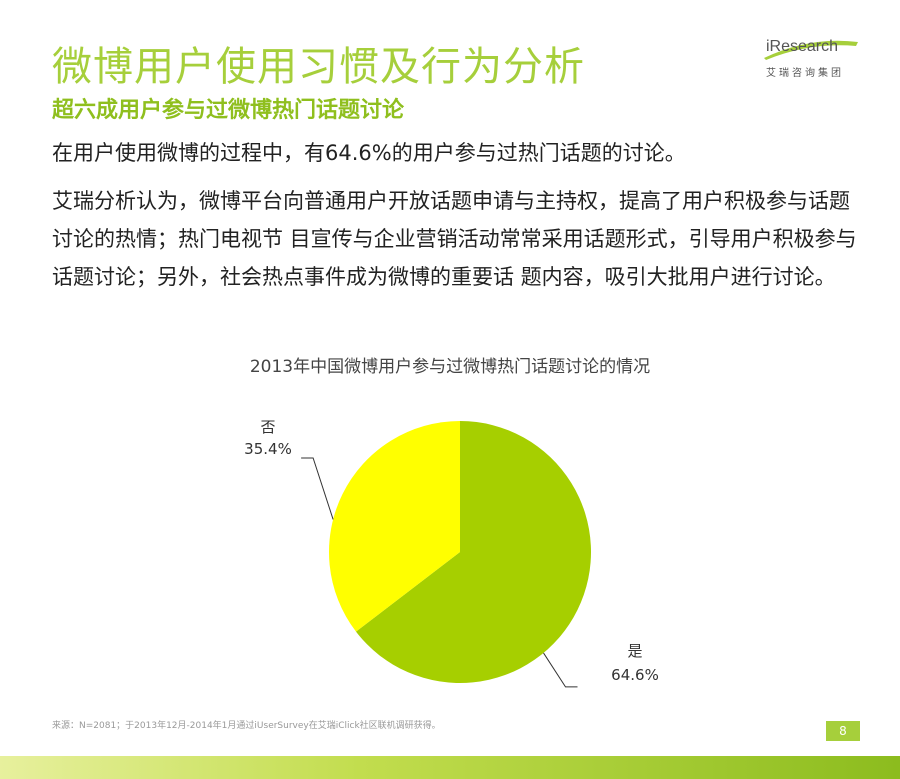 The height and width of the screenshot is (779, 900). Describe the element at coordinates (473, 552) in the screenshot. I see `pie-slice-yes` at that location.